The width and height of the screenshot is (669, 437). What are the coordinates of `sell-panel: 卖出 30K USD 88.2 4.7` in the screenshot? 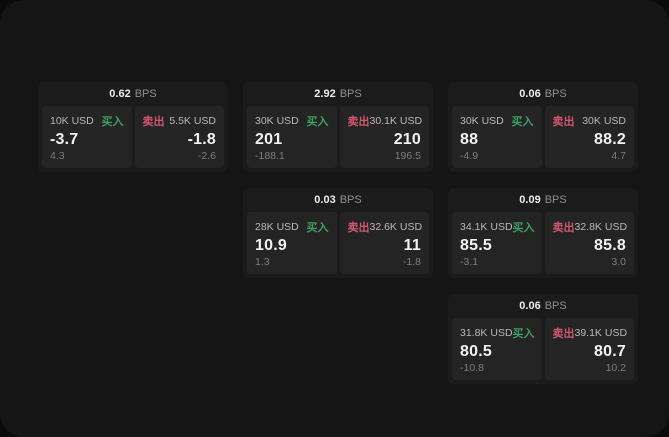 It's located at (589, 137).